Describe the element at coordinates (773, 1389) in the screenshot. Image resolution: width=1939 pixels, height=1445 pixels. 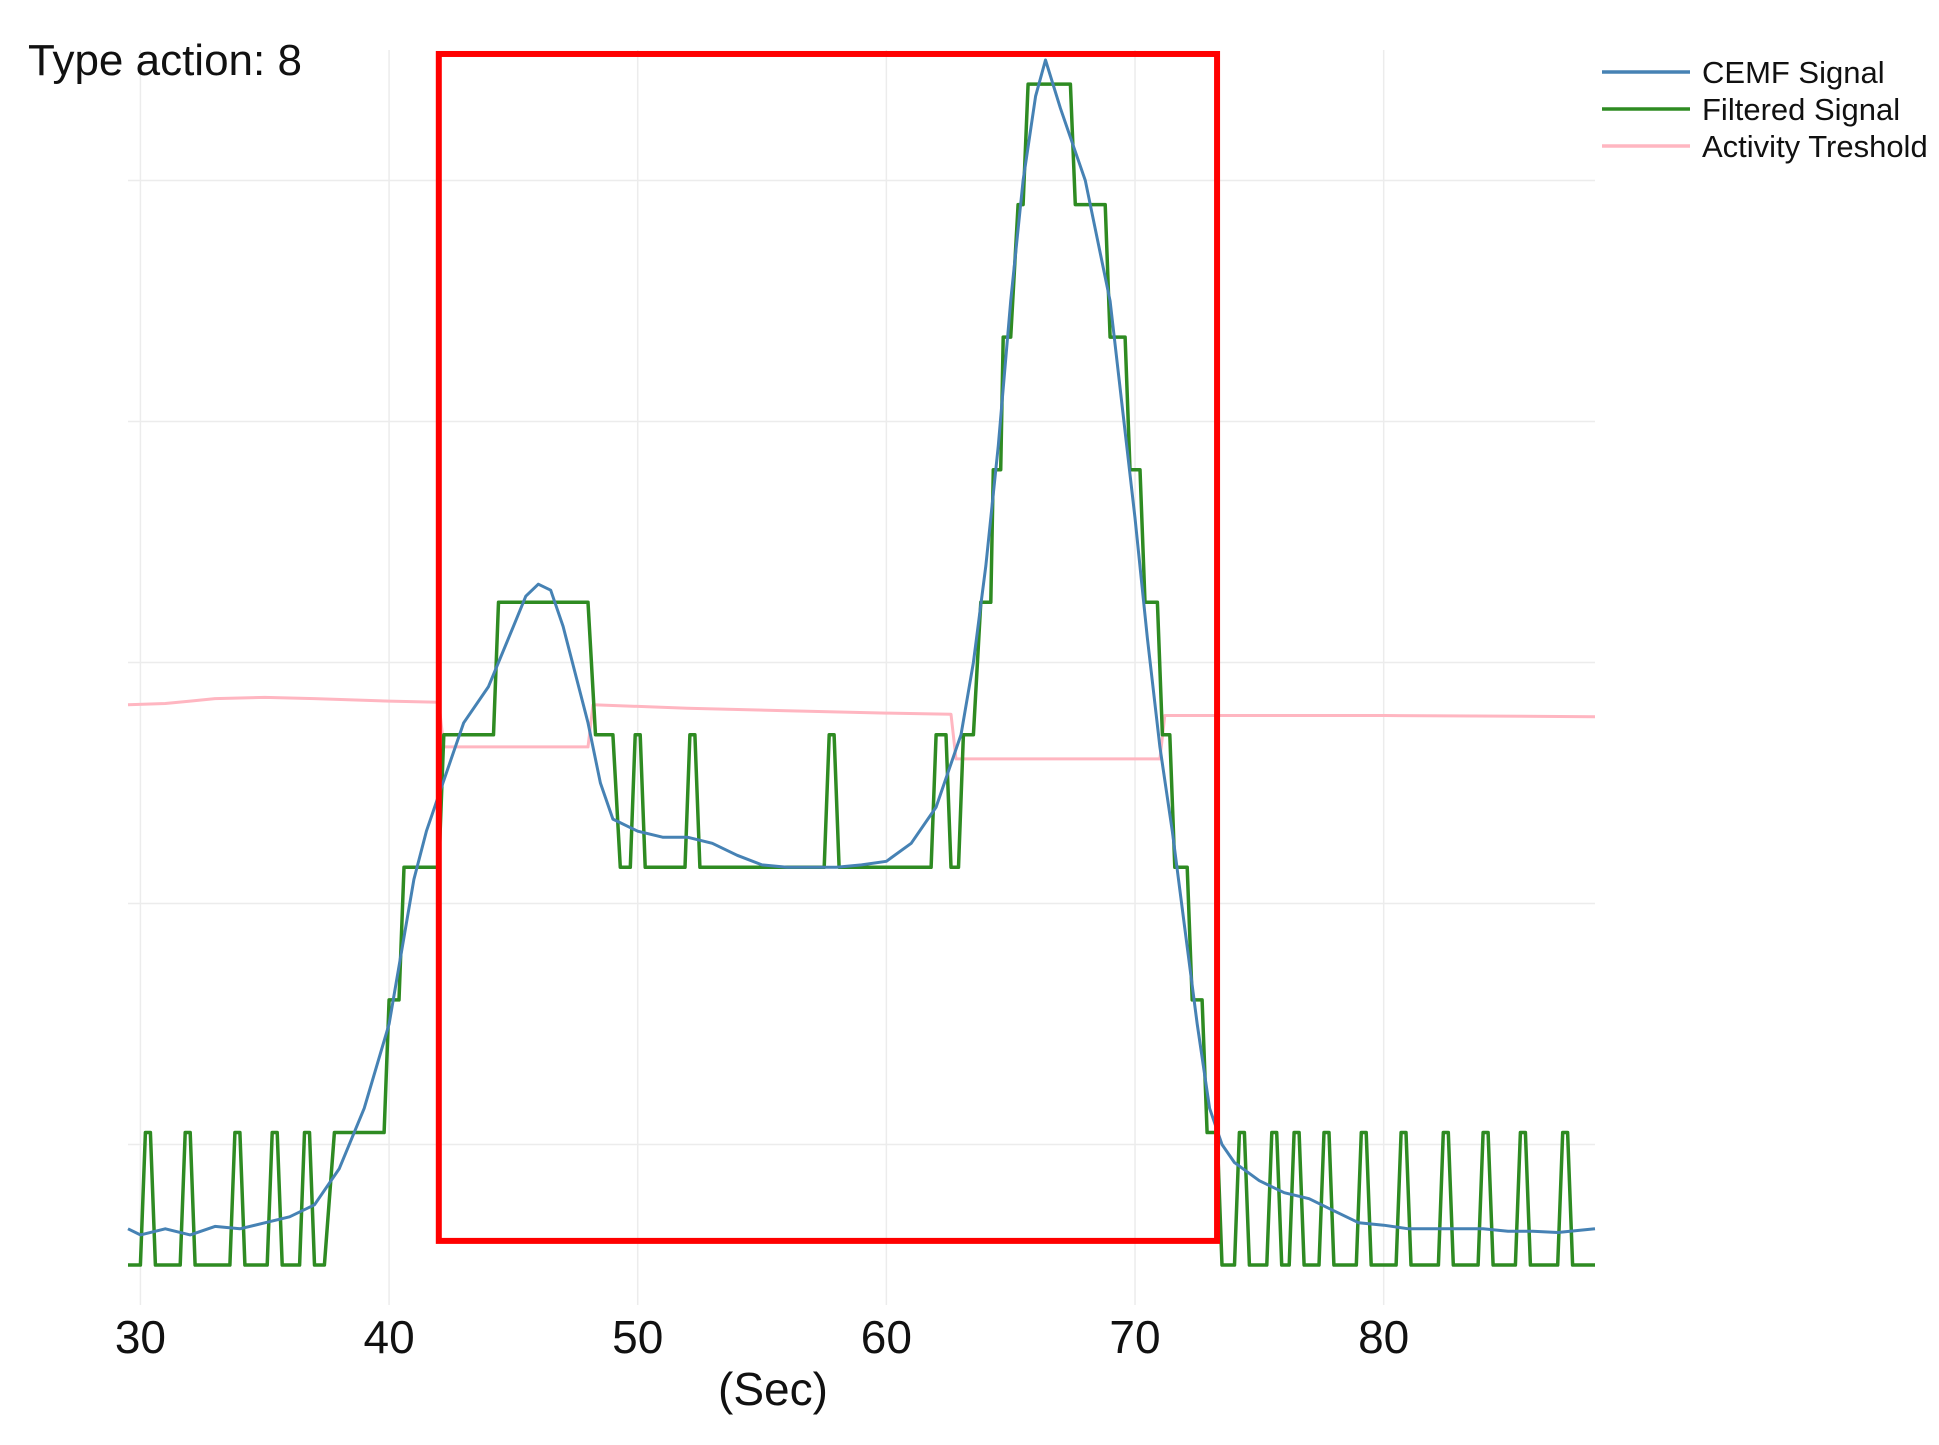
I see `x-axis-label: (Sec)` at that location.